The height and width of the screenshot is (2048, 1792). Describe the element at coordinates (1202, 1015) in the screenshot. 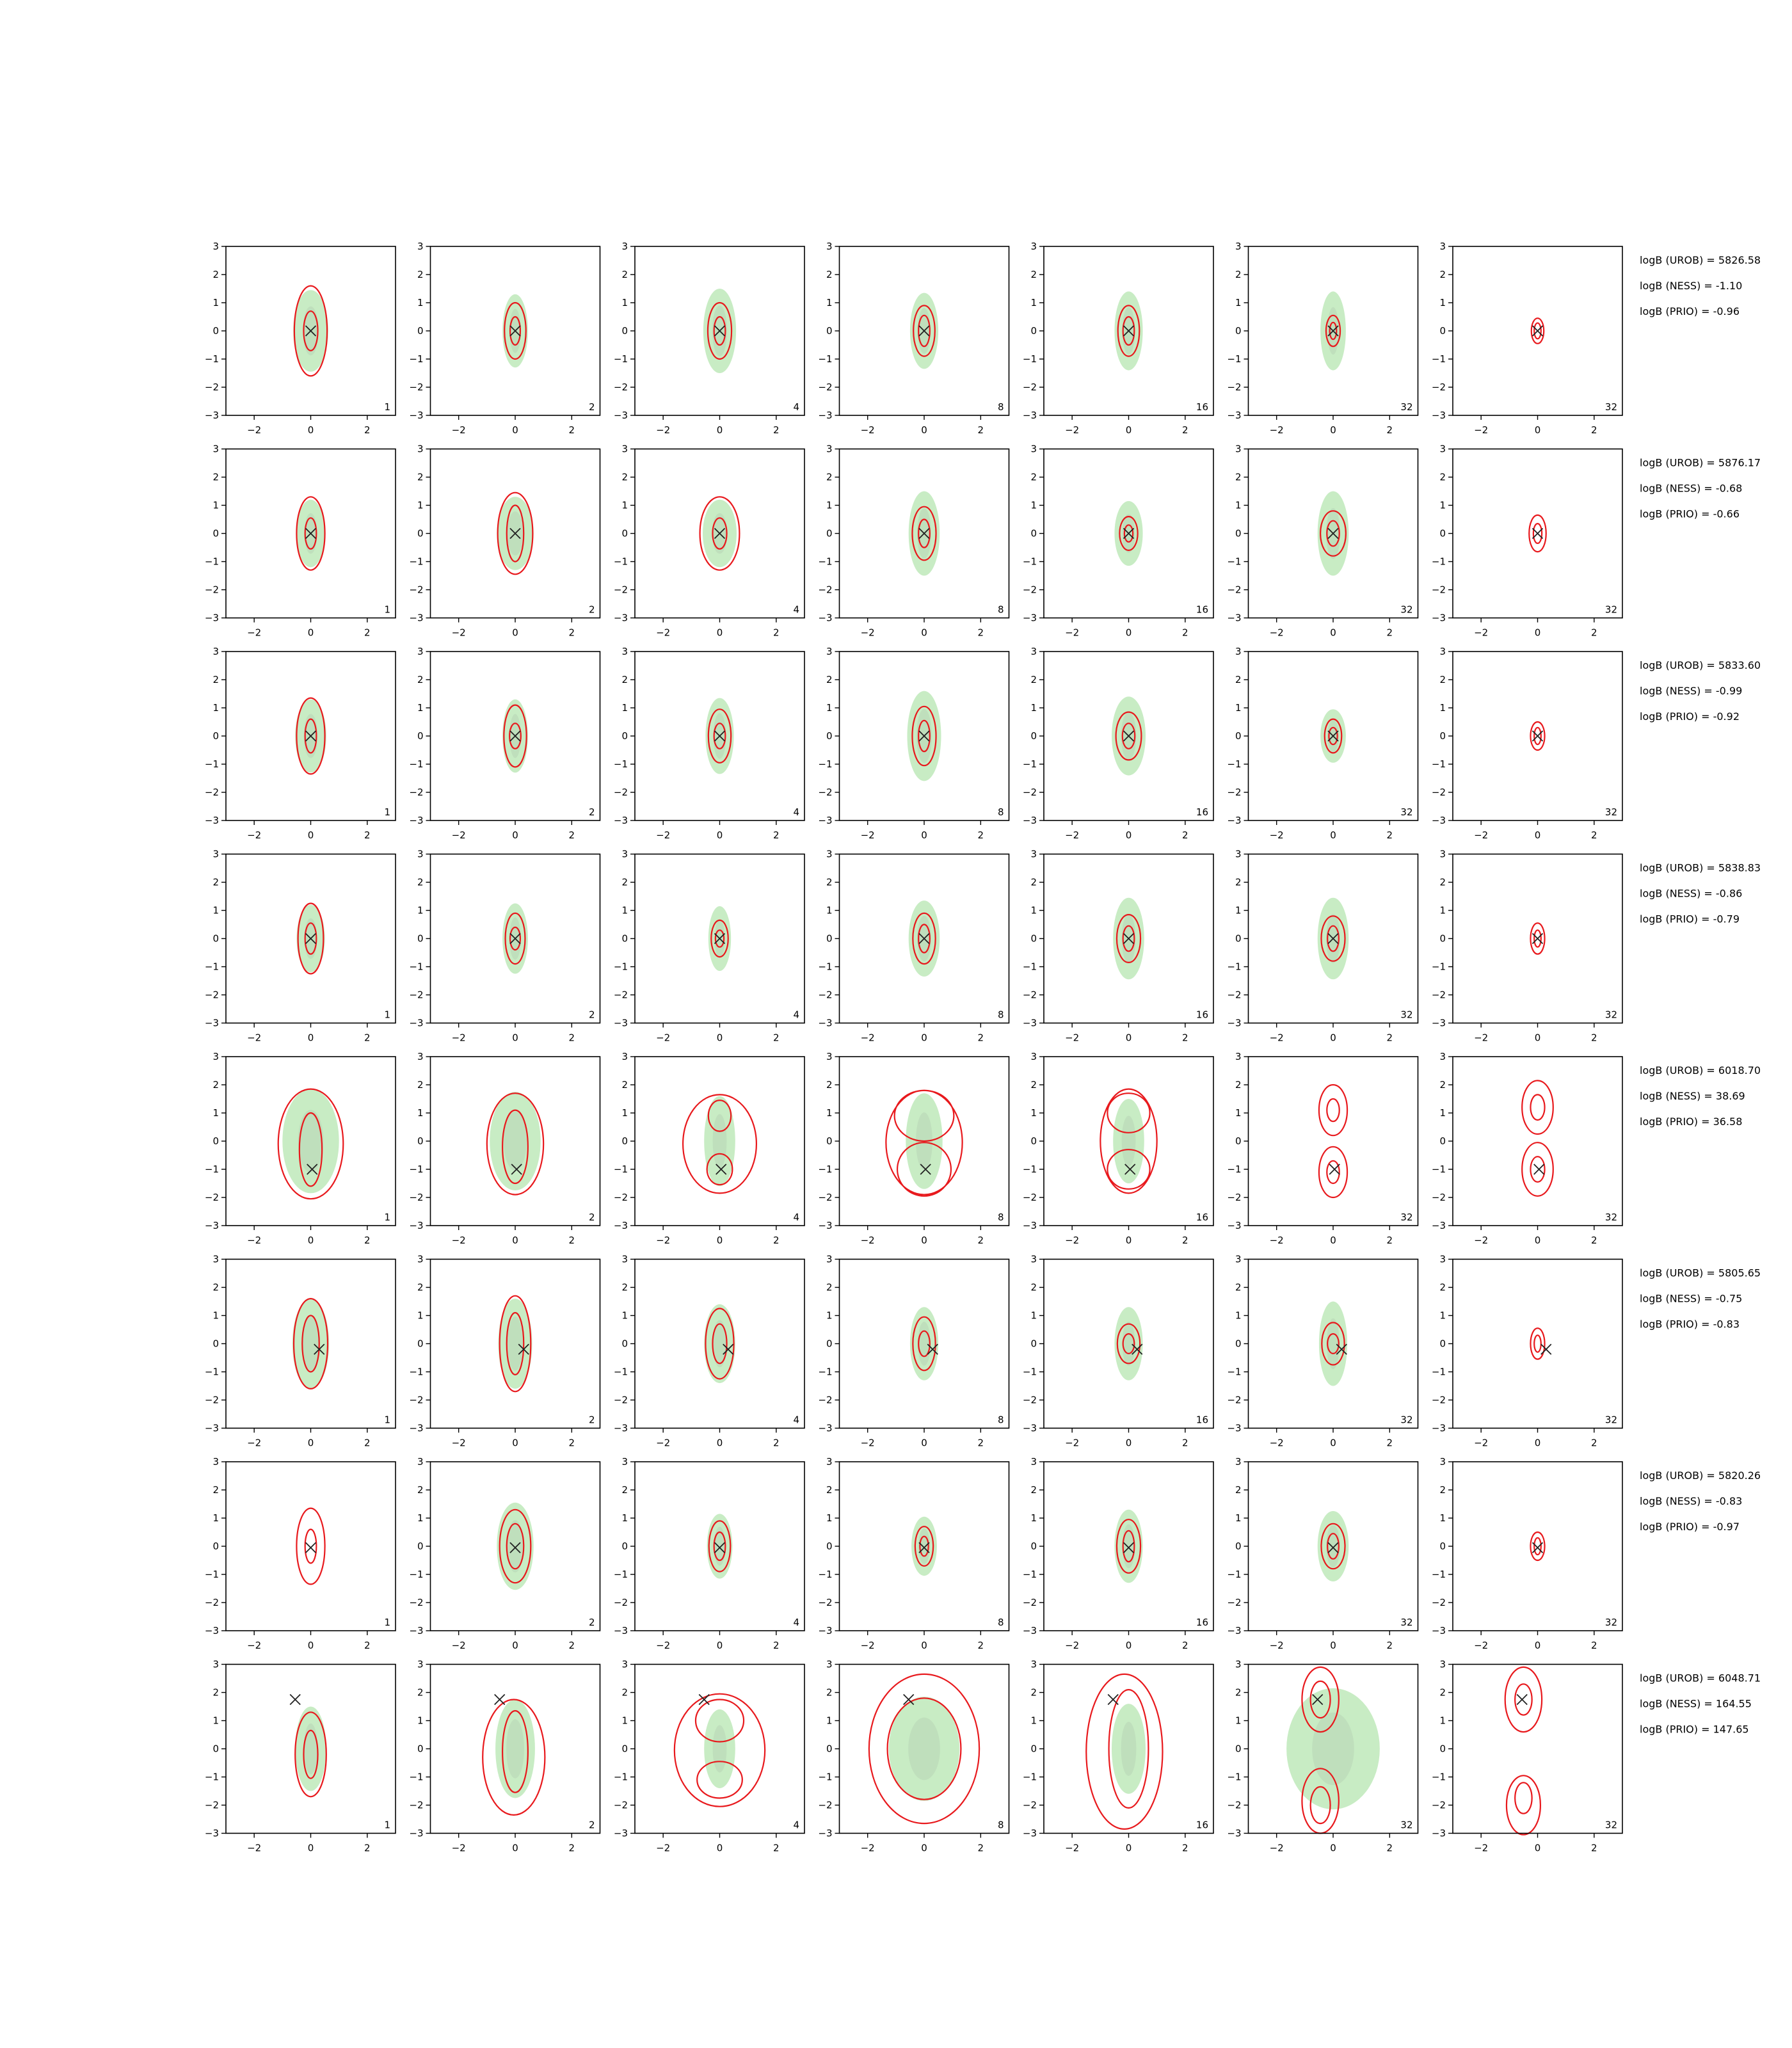

I see `panel-label: 16` at that location.